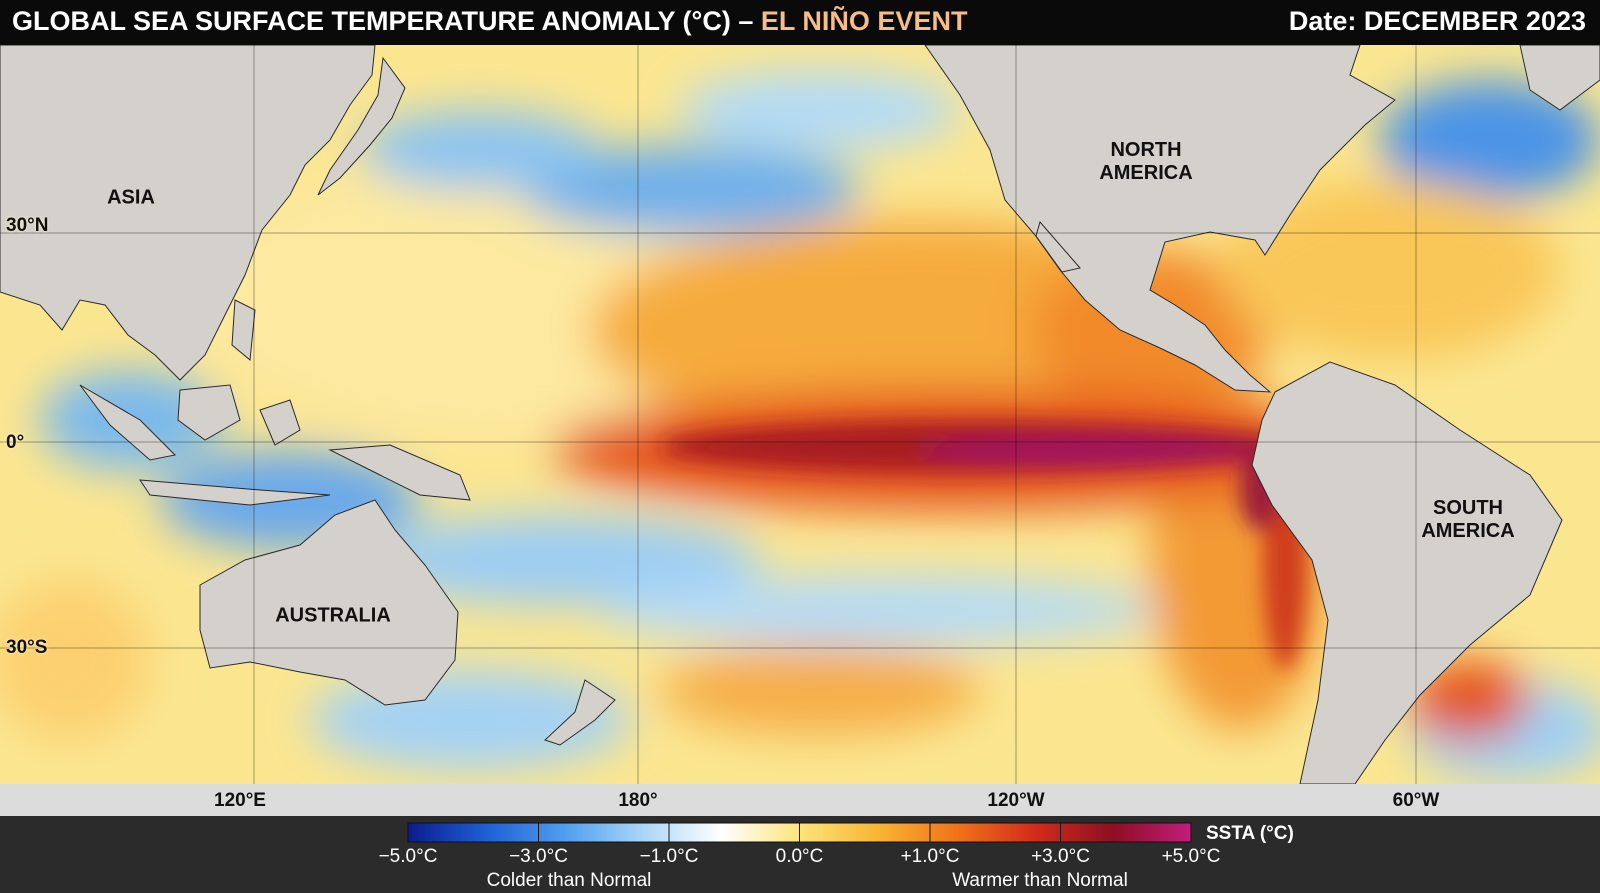  I want to click on lon-label: 180°, so click(638, 800).